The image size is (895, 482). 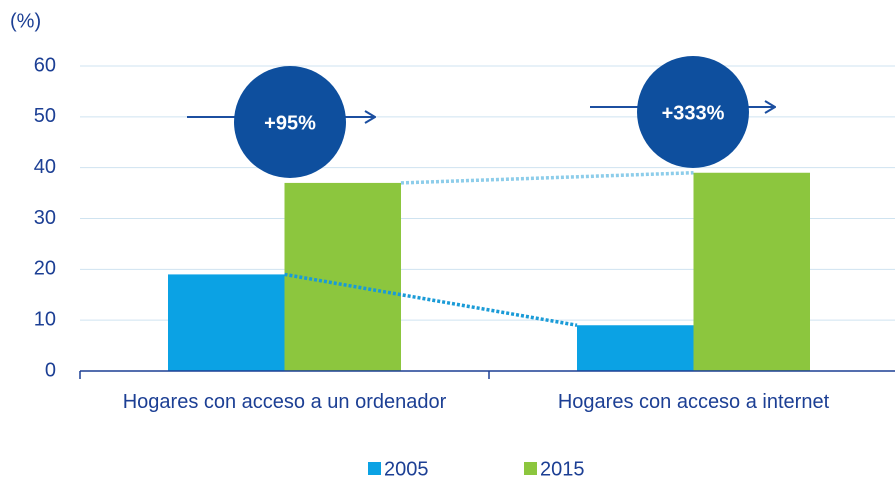 I want to click on x-tick-label: Hogares con acceso a un ordenador, so click(x=284, y=402).